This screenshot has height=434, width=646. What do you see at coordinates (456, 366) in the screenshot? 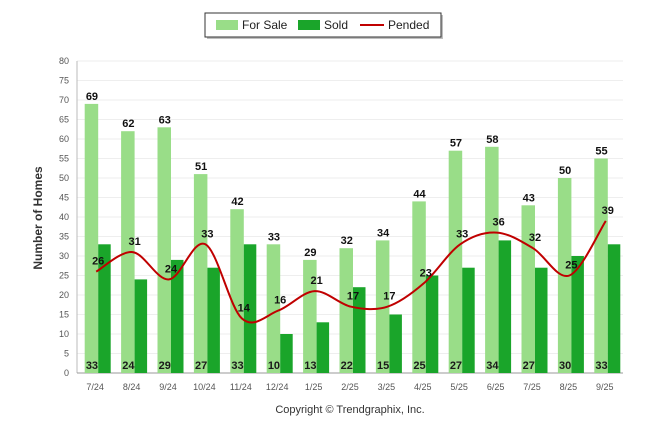
I see `label-sold-5/25: 27` at bounding box center [456, 366].